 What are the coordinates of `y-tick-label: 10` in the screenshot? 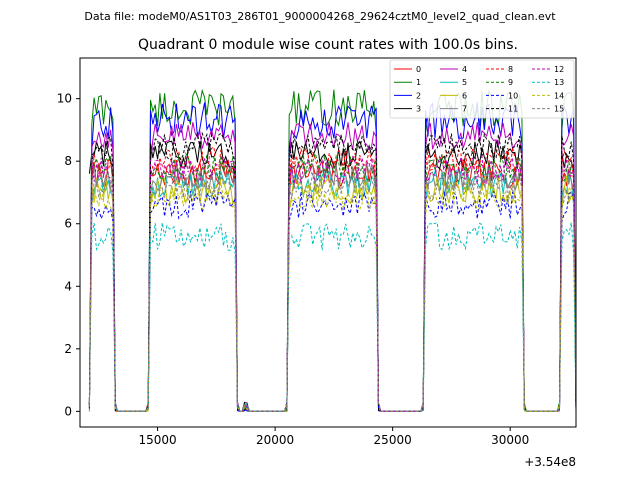 It's located at (64, 99).